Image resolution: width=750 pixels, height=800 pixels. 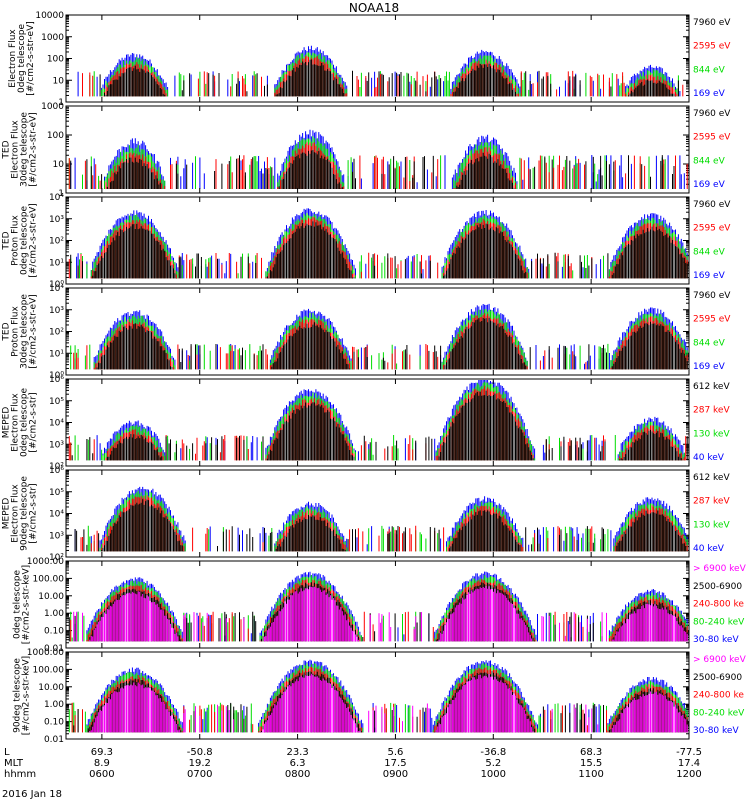 I want to click on y-tick-label: 1000.00, so click(x=45, y=653).